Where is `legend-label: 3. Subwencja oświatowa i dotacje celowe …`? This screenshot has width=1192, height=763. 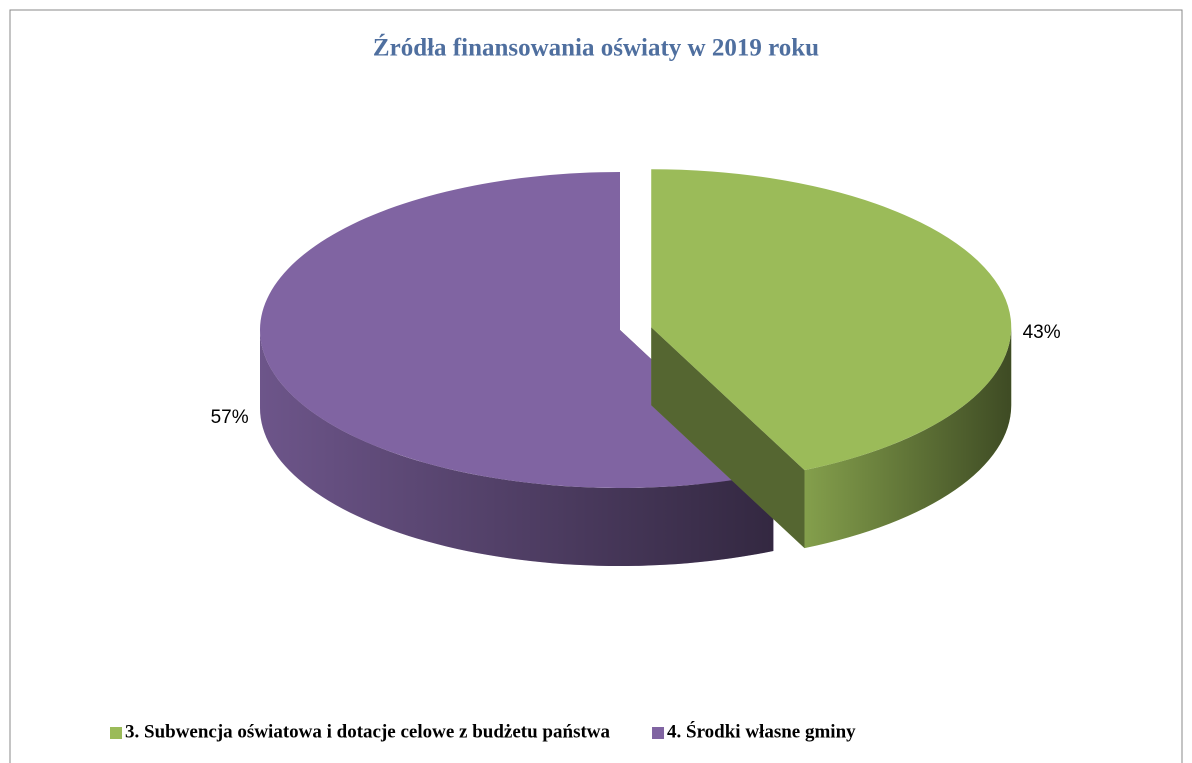 legend-label: 3. Subwencja oświatowa i dotacje celowe … is located at coordinates (368, 731).